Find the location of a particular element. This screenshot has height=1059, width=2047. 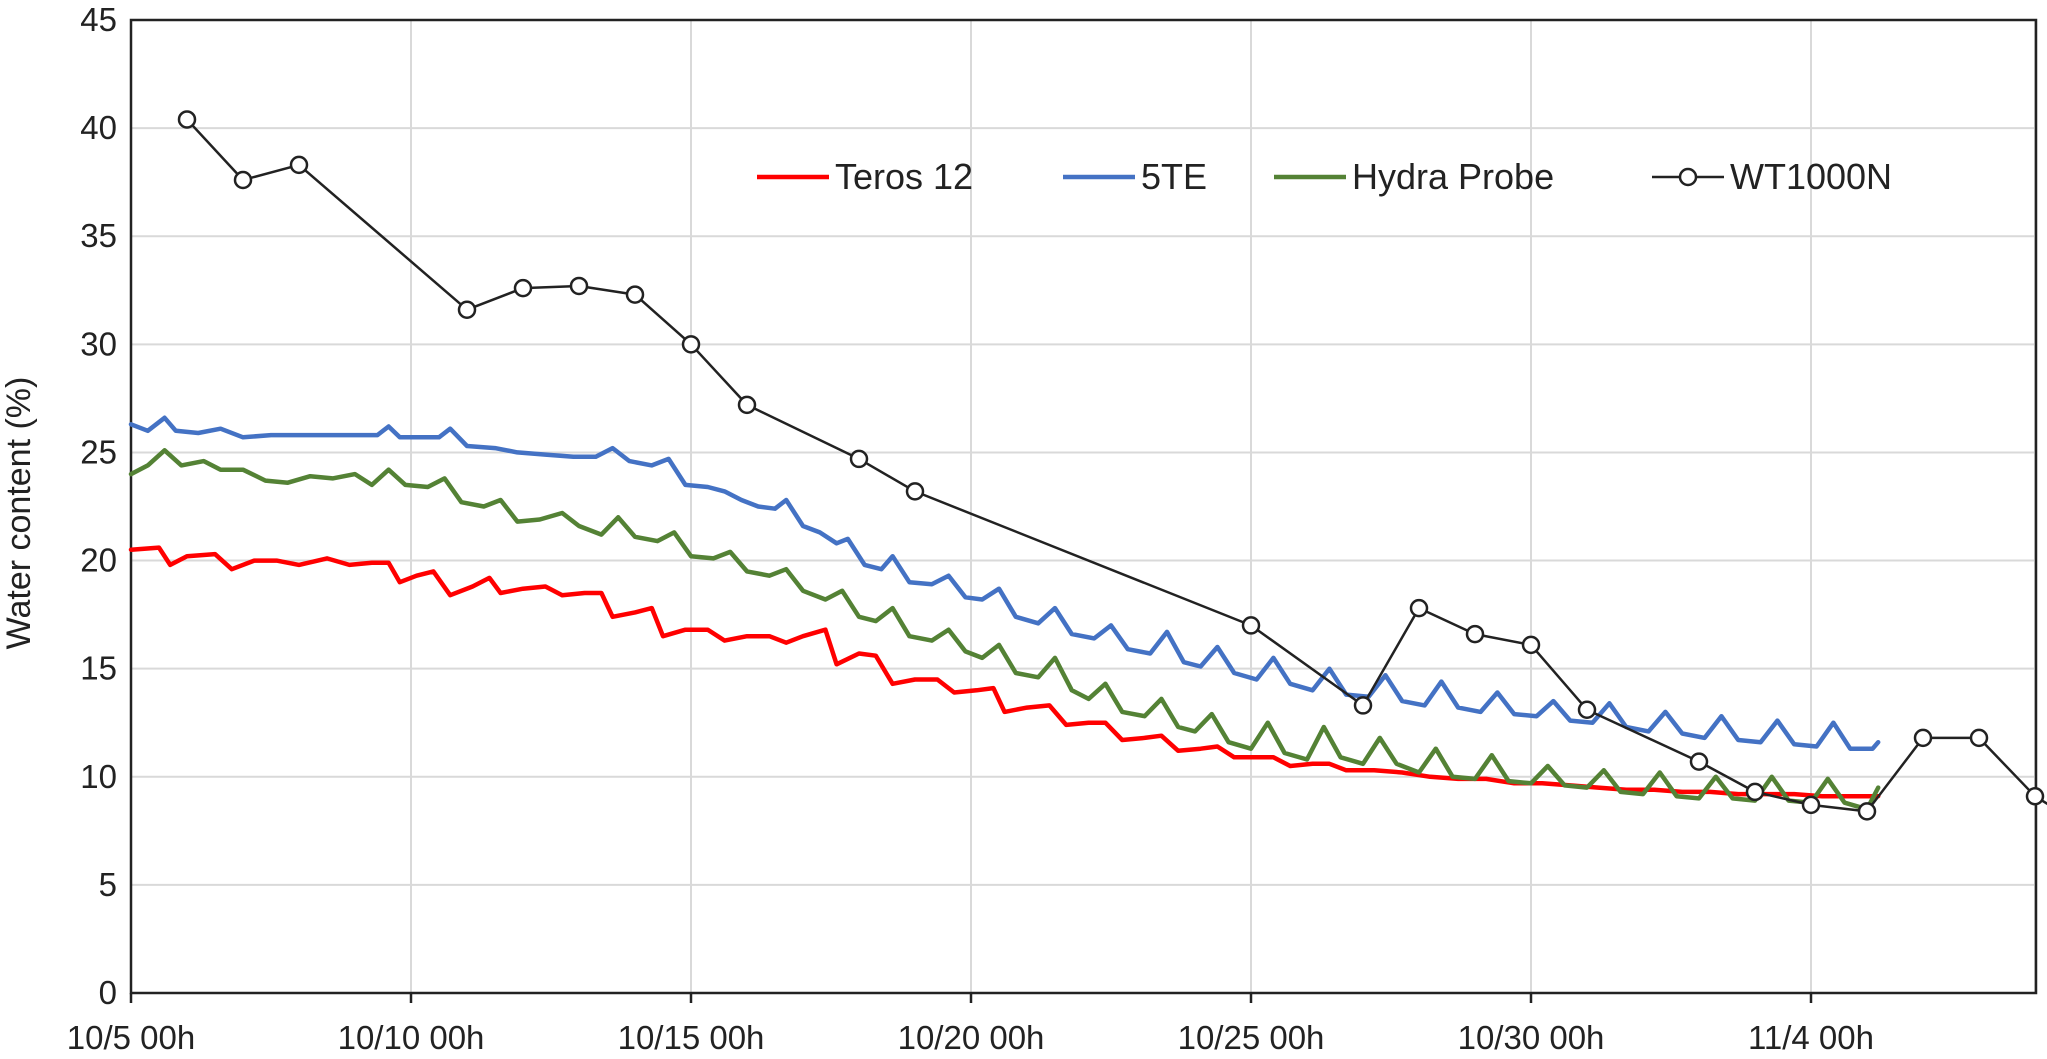

x-tick-label: 10/20 00h is located at coordinates (971, 1037).